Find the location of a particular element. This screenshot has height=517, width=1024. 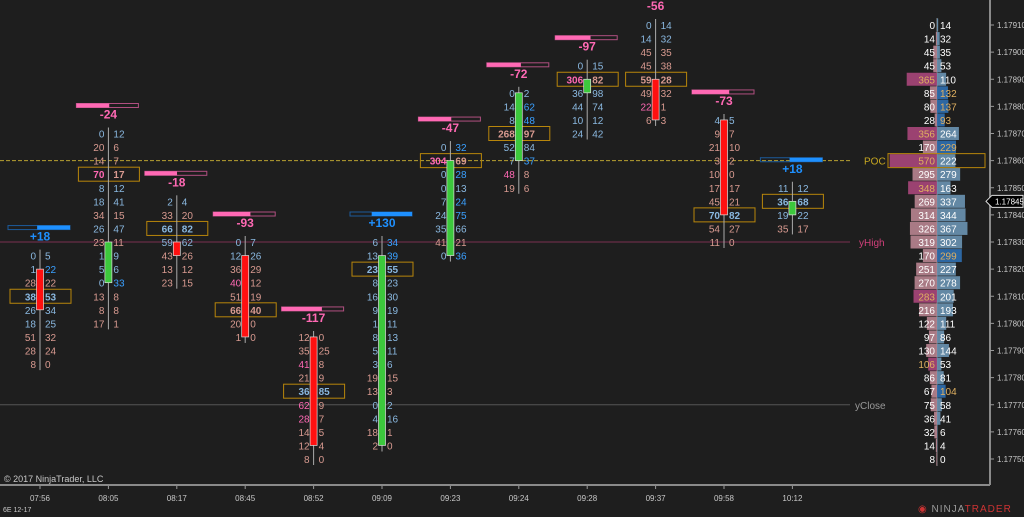

profile-bid-volume: 14 is located at coordinates (930, 40).